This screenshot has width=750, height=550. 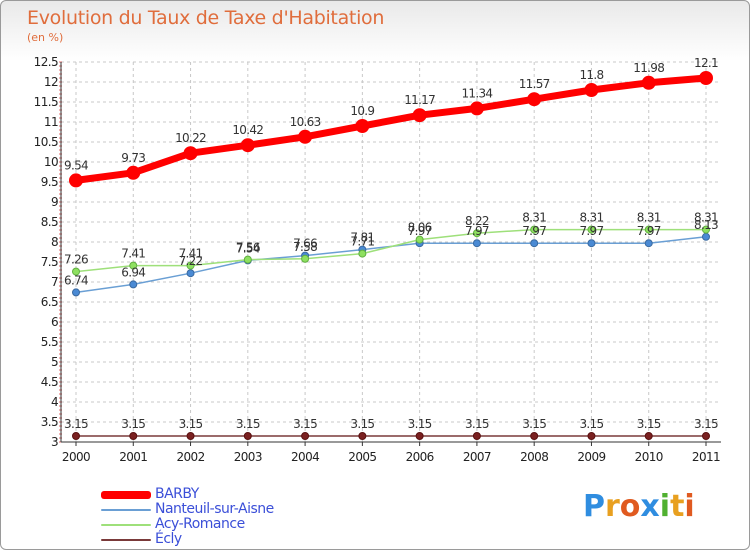 I want to click on data-label: 11.17, so click(x=419, y=100).